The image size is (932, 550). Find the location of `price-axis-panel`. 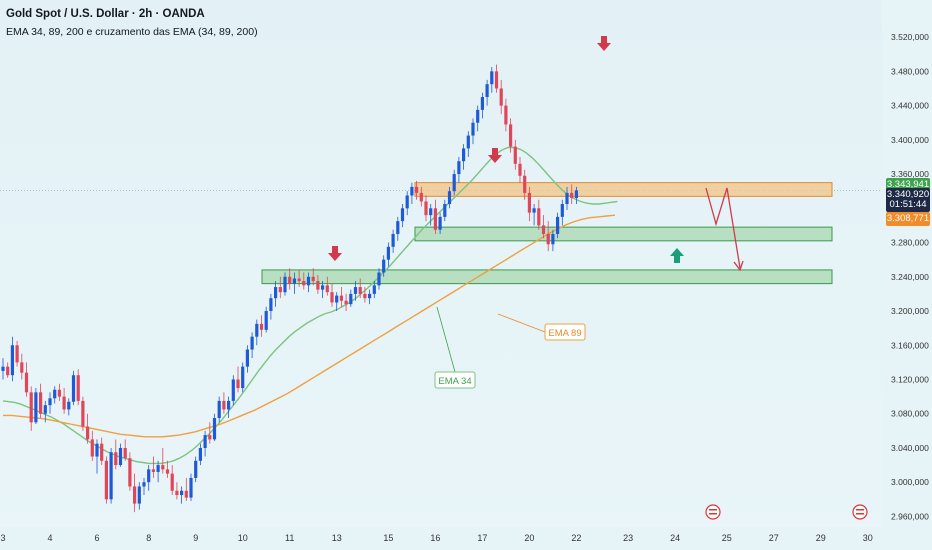

price-axis-panel is located at coordinates (907, 275).